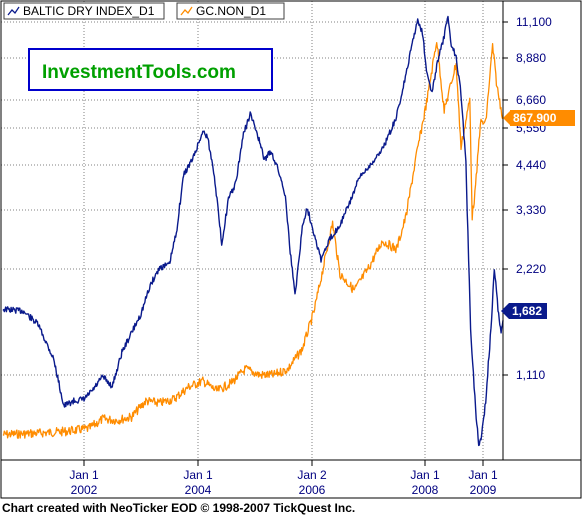 This screenshot has height=516, width=582. What do you see at coordinates (530, 375) in the screenshot?
I see `y-tick-label: 1,110` at bounding box center [530, 375].